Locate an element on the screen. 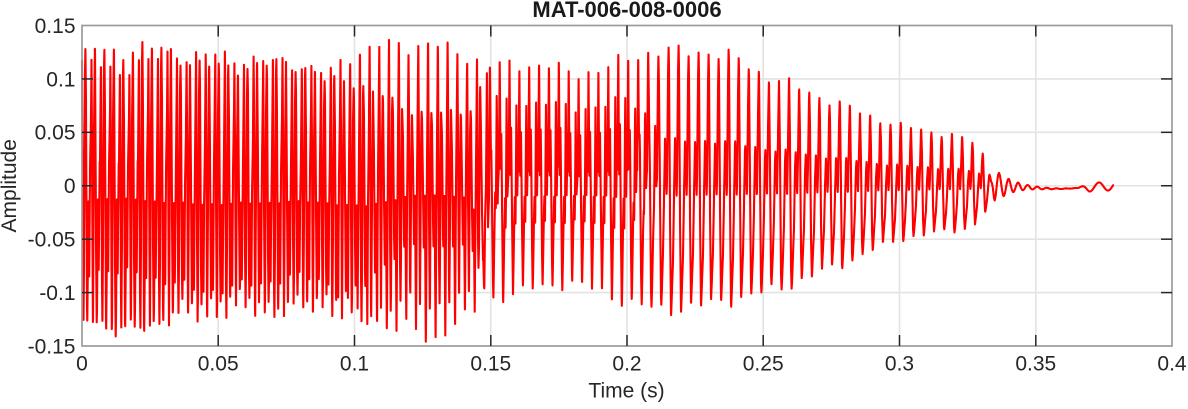 The image size is (1188, 409). svg-text: -0.15 is located at coordinates (52, 346).